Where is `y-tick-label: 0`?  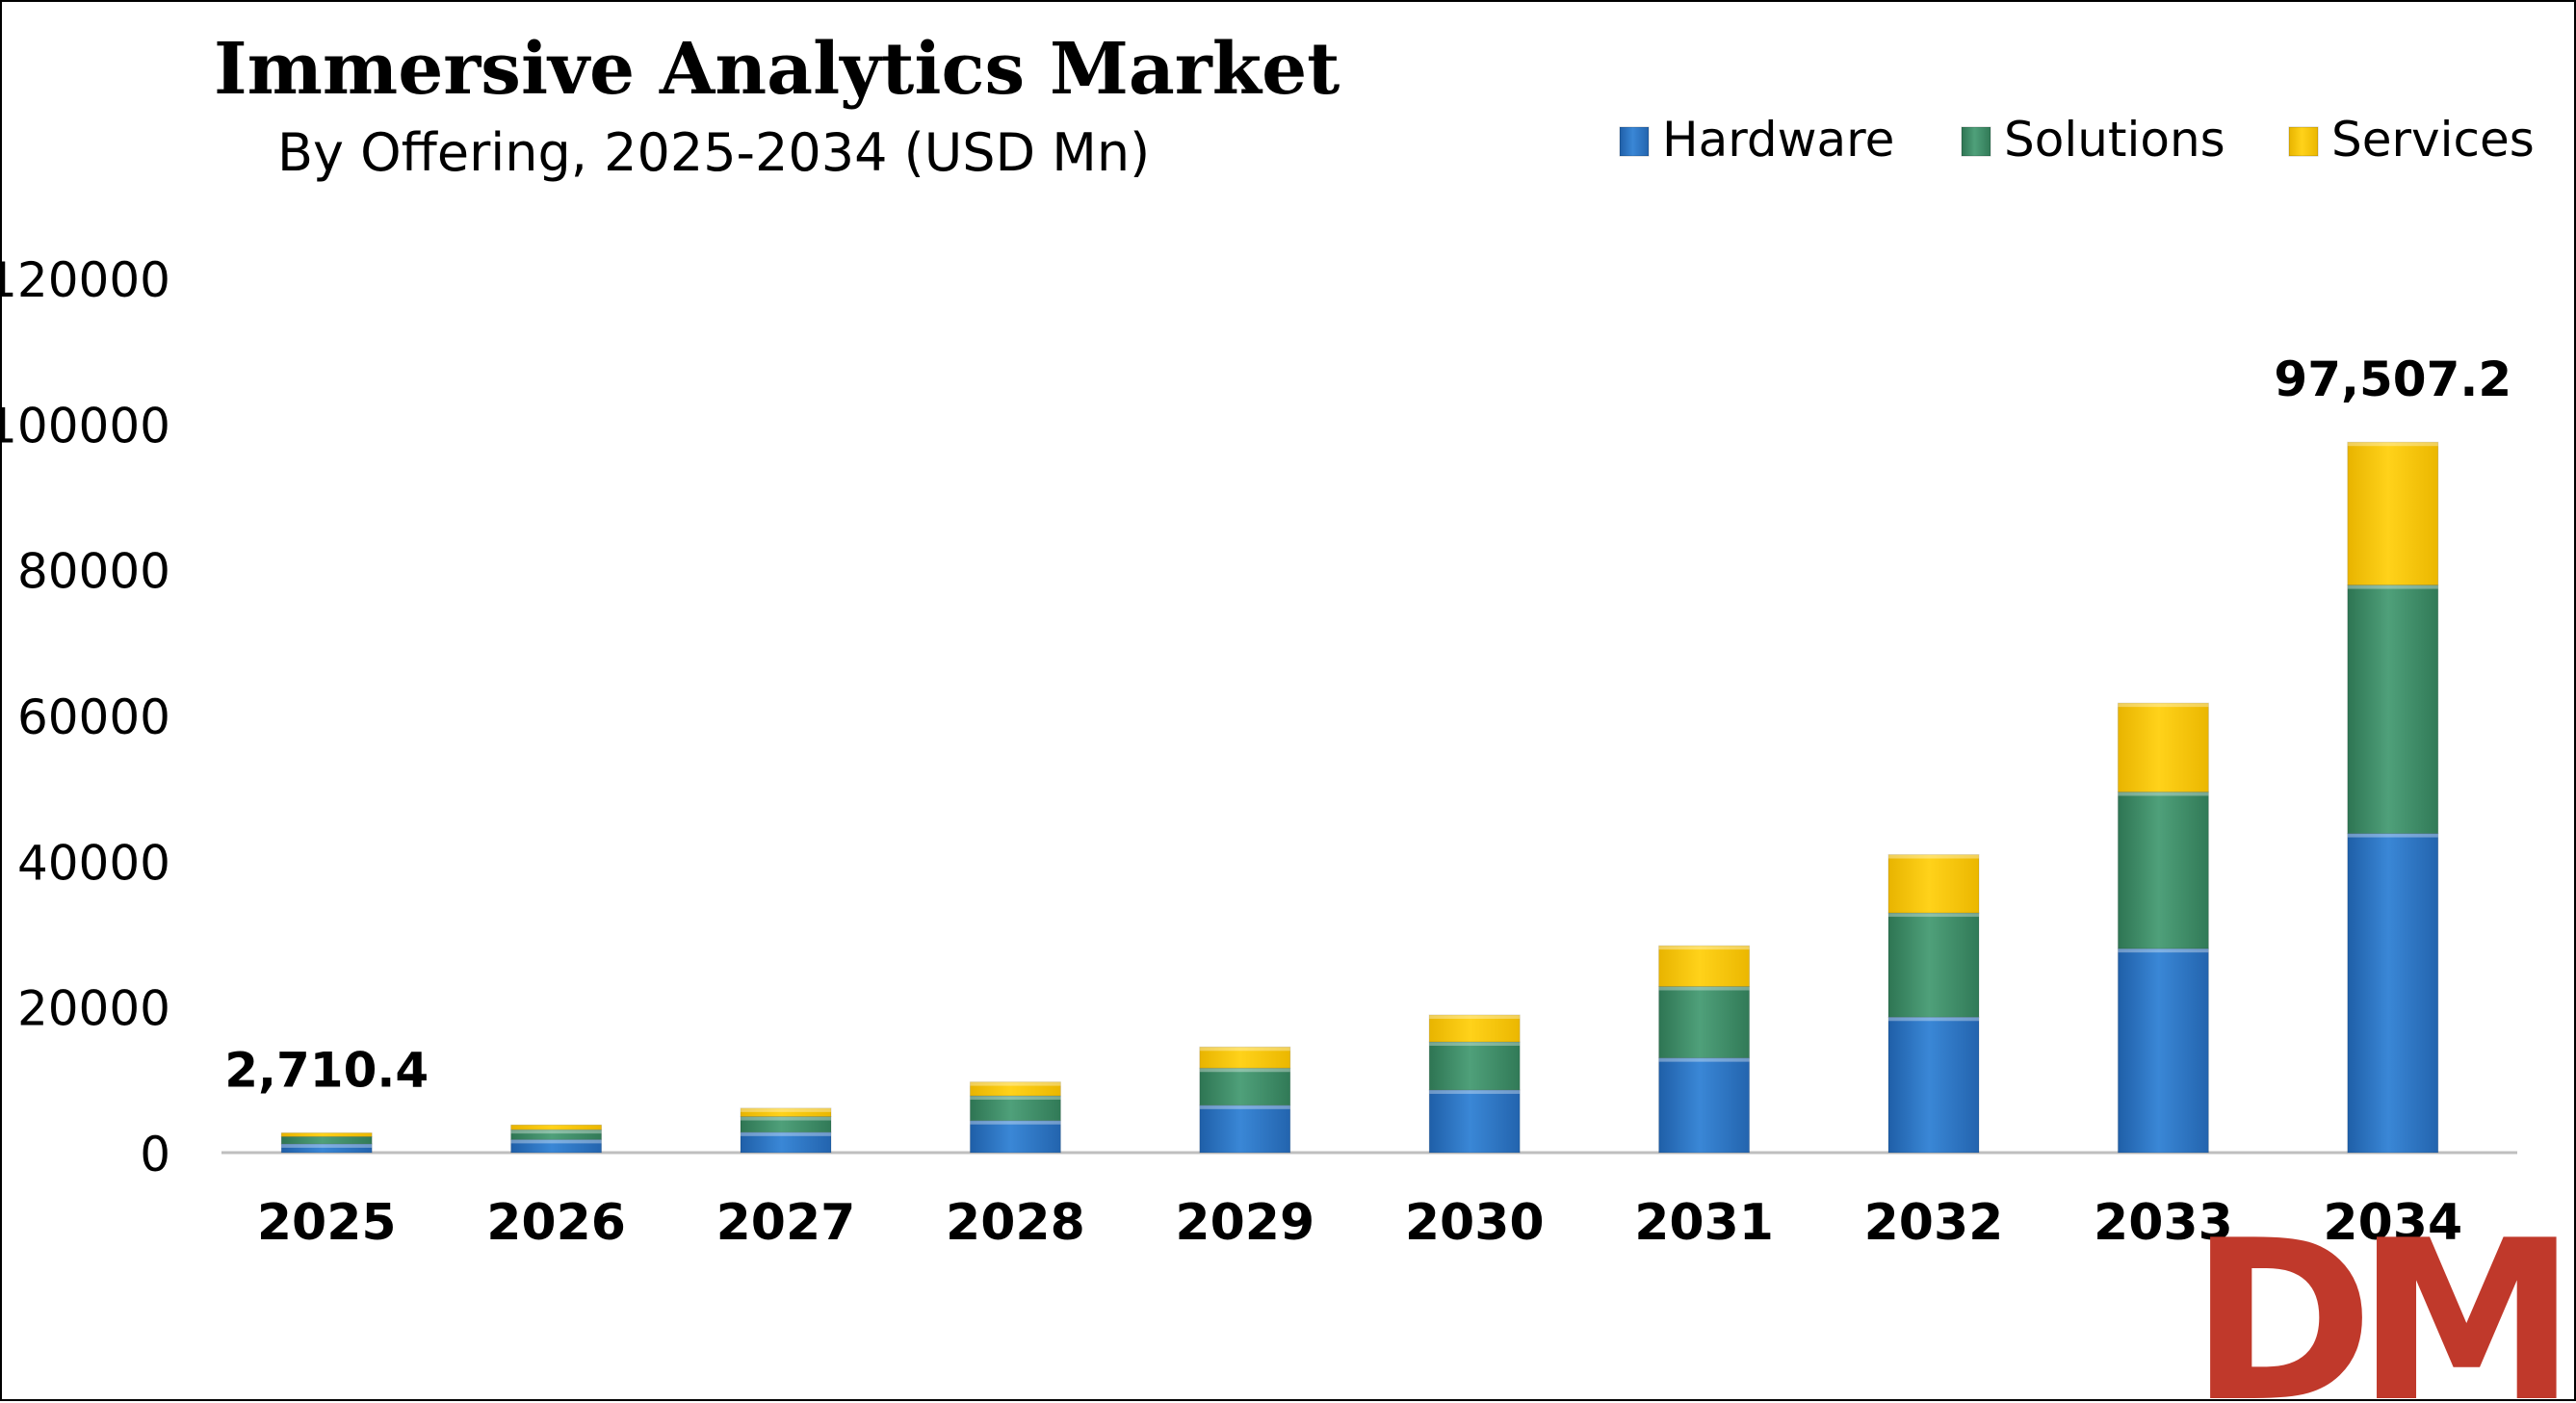 y-tick-label: 0 is located at coordinates (155, 1154).